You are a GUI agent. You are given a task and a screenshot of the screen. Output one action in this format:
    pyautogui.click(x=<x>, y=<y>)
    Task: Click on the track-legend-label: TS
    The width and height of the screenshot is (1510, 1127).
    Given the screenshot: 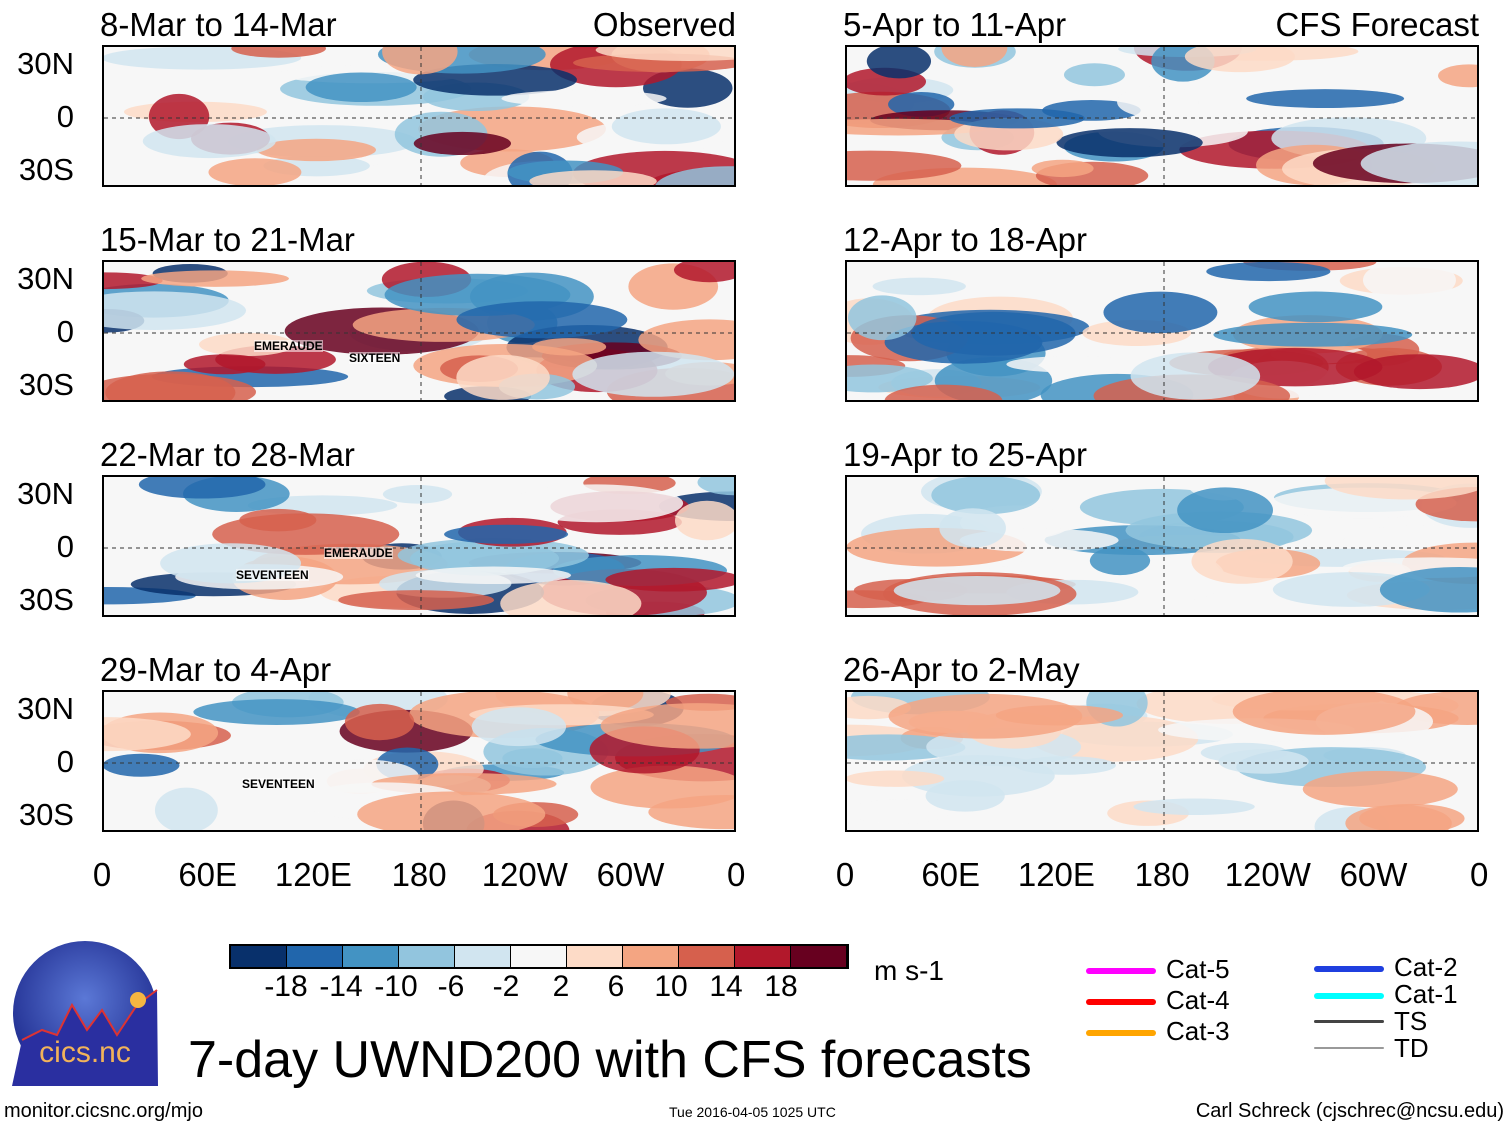 What is the action you would take?
    pyautogui.click(x=1411, y=1021)
    